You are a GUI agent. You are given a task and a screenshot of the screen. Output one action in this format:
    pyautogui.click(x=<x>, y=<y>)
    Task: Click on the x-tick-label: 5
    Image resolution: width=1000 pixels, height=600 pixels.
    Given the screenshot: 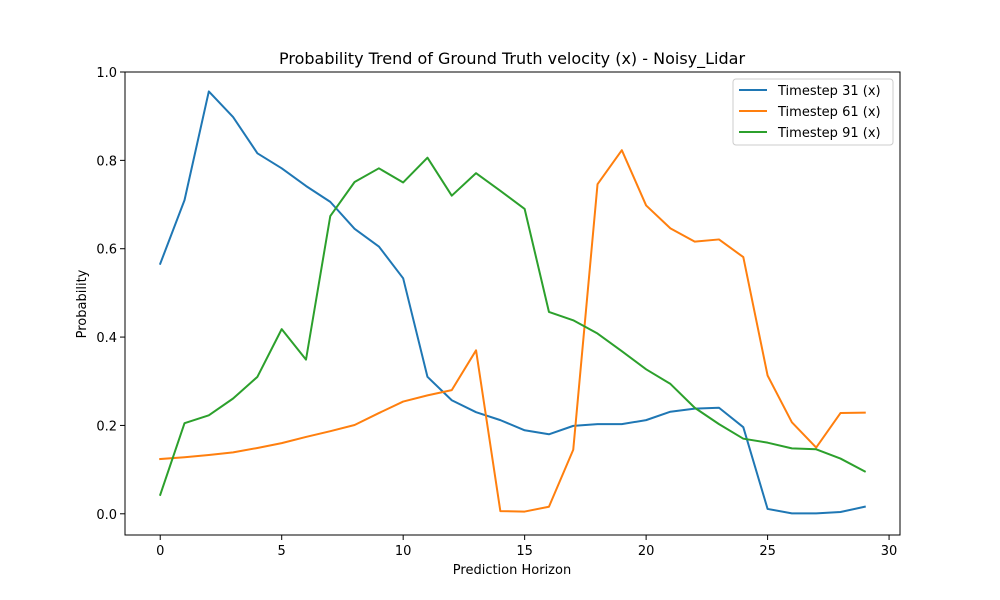 What is the action you would take?
    pyautogui.click(x=282, y=551)
    